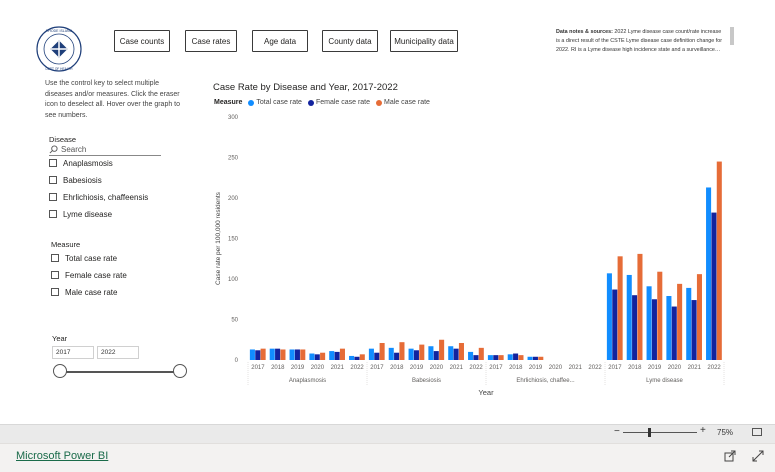  I want to click on disease-option-ehrlichiosis: Ehrlichiosis, chaffeensis, so click(98, 197).